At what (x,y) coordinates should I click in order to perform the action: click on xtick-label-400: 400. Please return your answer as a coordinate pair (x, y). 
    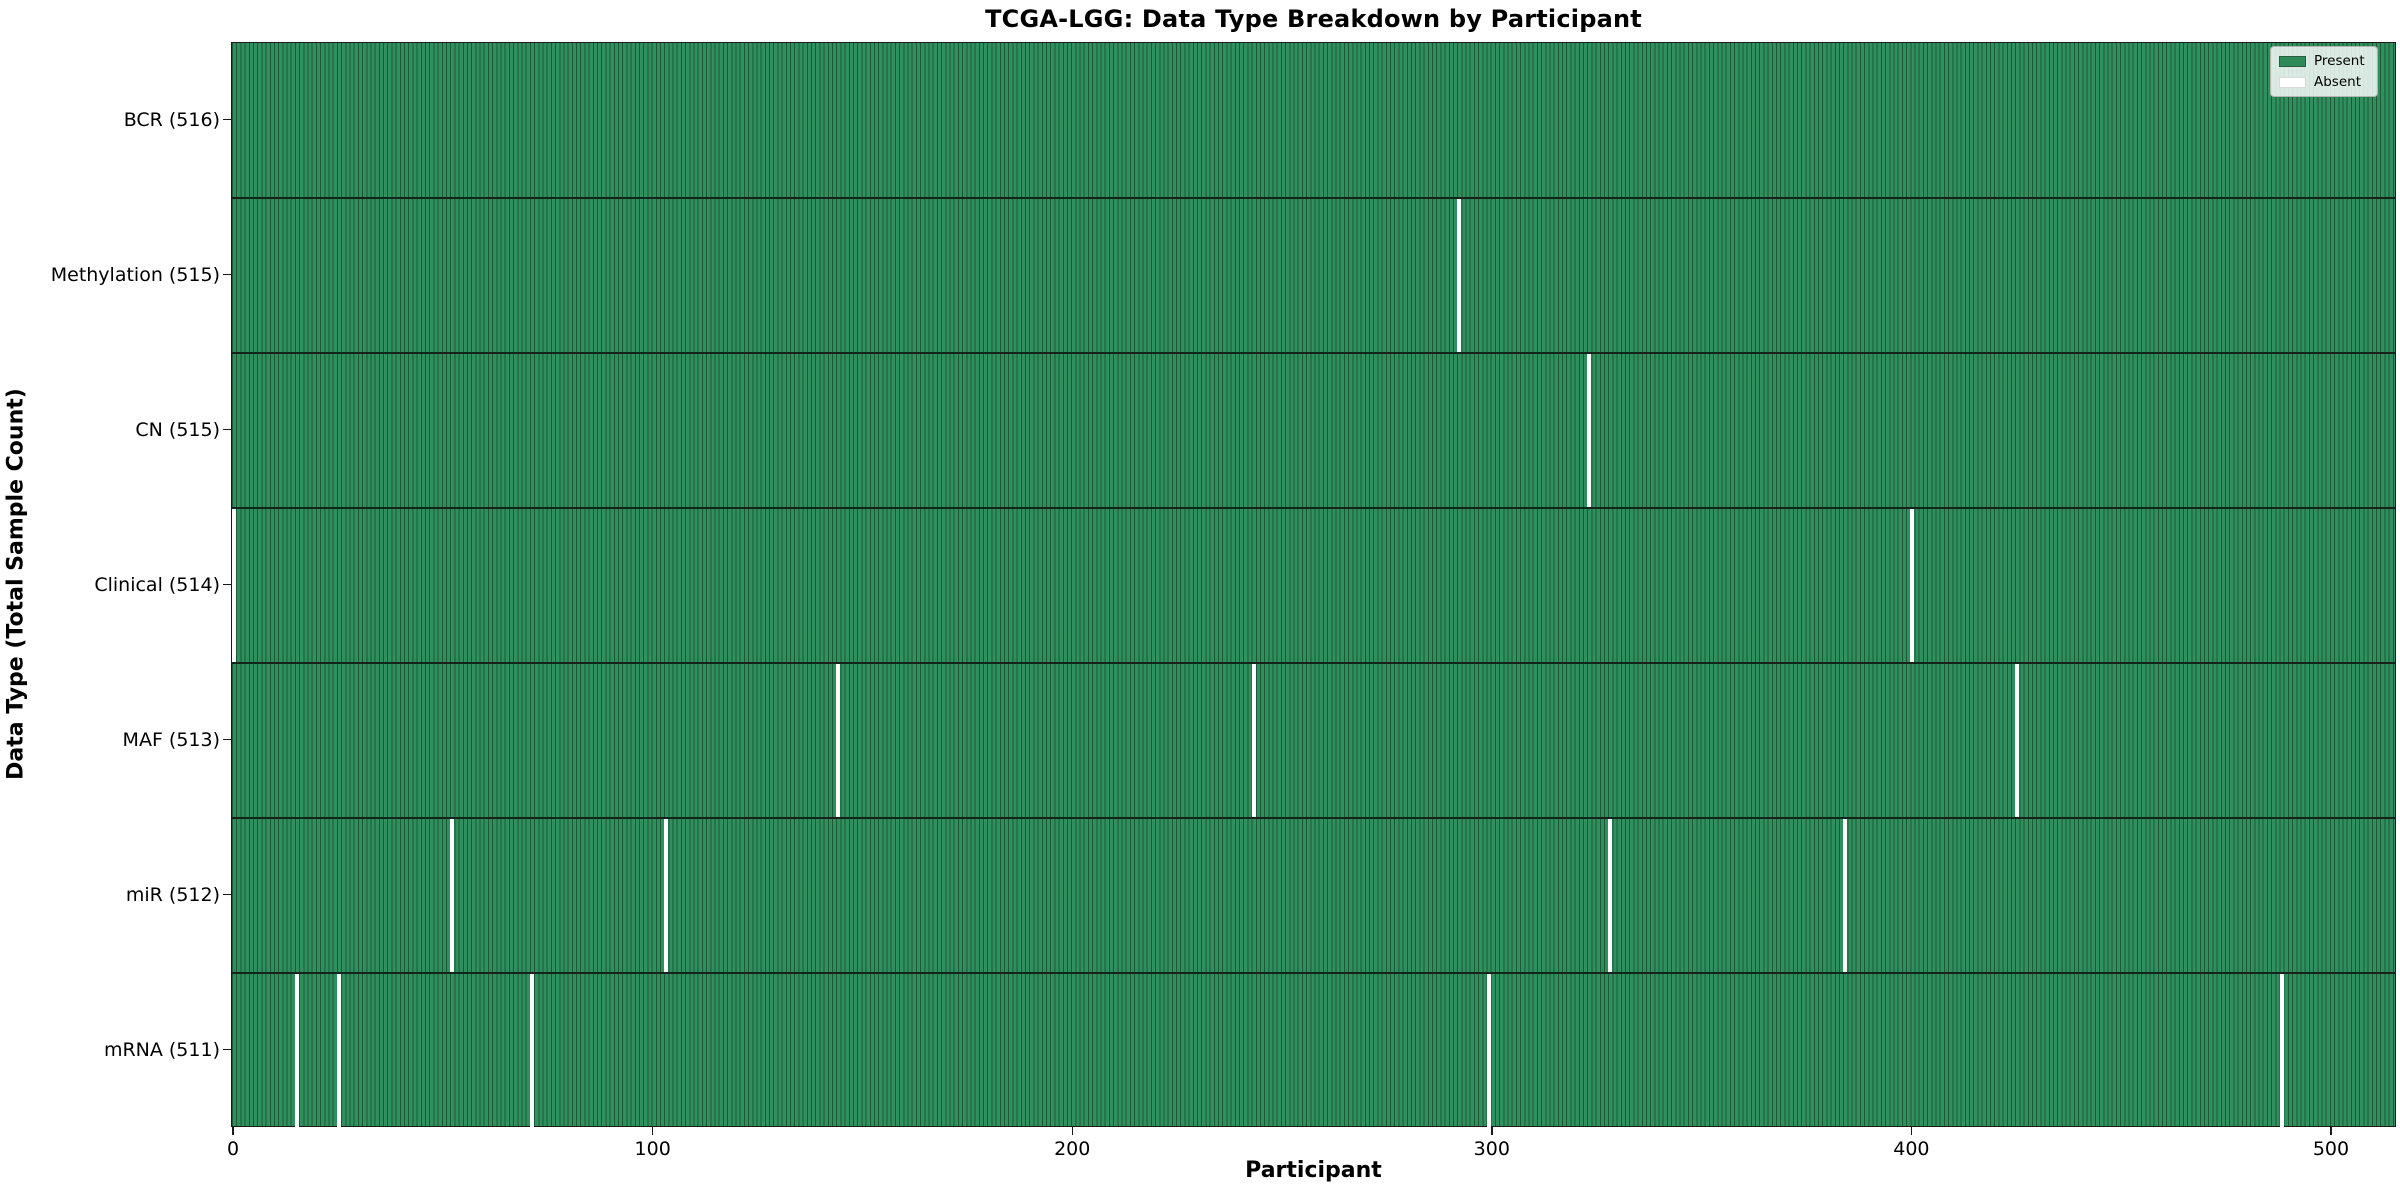
    Looking at the image, I should click on (1911, 1149).